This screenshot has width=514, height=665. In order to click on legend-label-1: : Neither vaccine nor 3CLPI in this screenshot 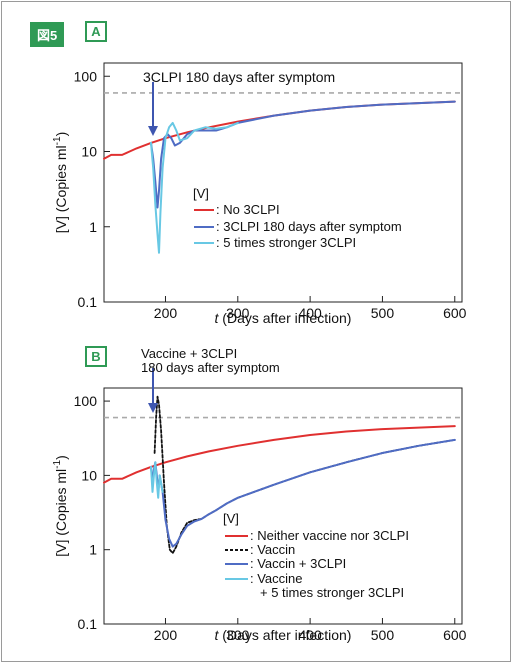, I will do `click(329, 535)`.